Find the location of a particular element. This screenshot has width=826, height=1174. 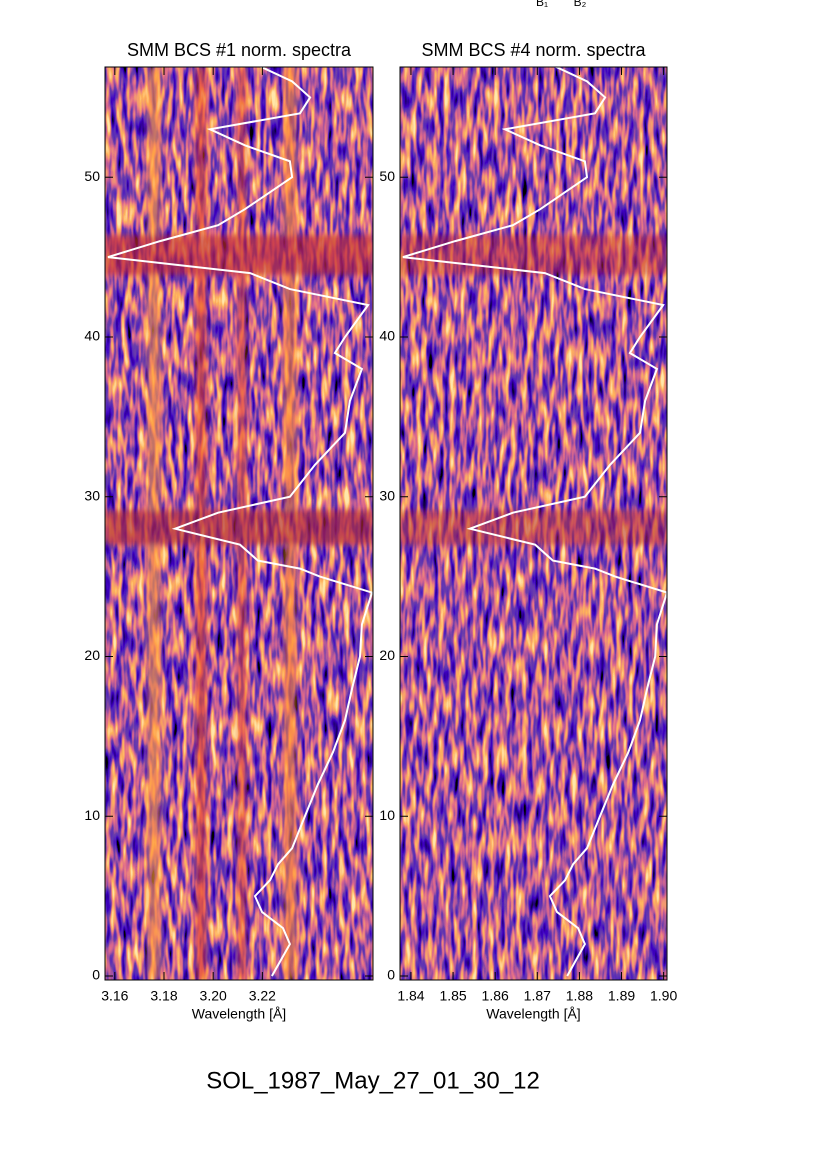

panel-title: SMM BCS #1 norm. spectra is located at coordinates (239, 50).